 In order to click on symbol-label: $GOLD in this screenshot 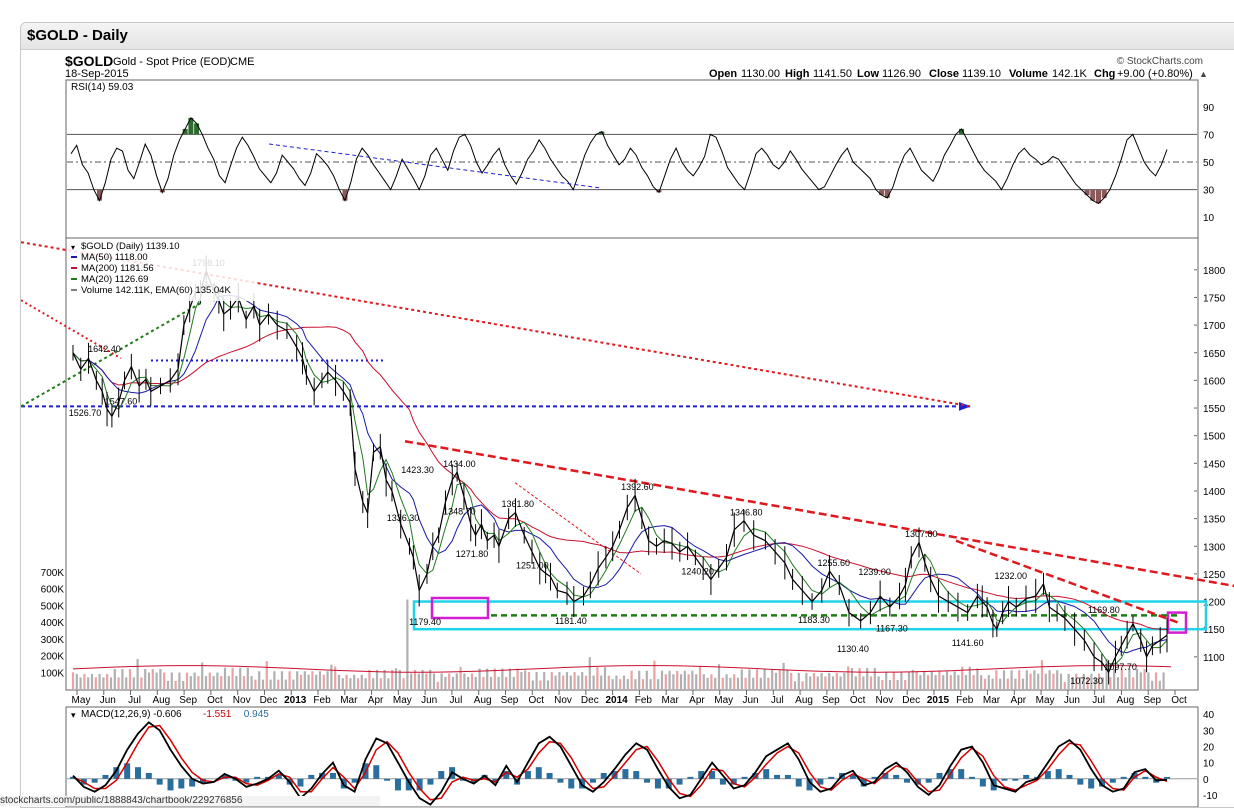, I will do `click(89, 61)`.